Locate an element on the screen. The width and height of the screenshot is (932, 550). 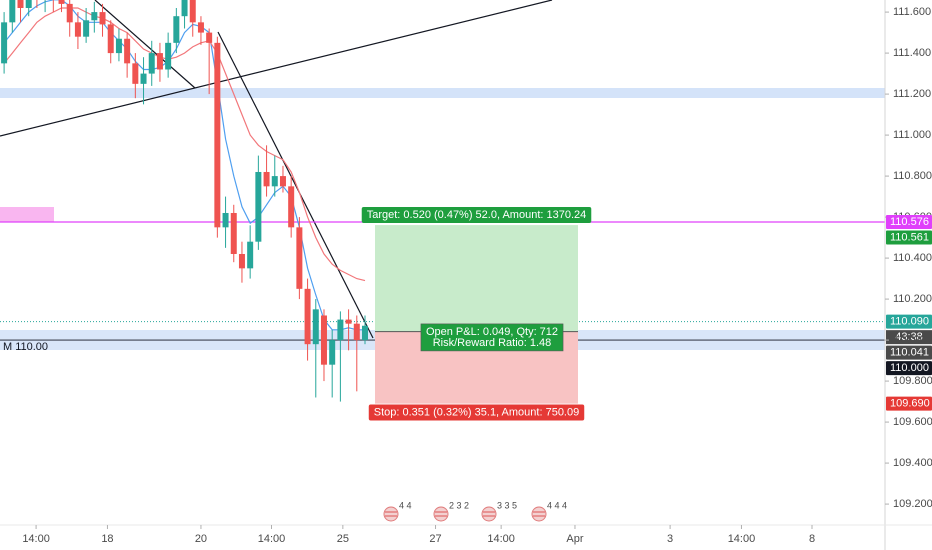
stop-label: Stop: 0.351 (0.32%) 35.1, Amount: 750.09 is located at coordinates (476, 413).